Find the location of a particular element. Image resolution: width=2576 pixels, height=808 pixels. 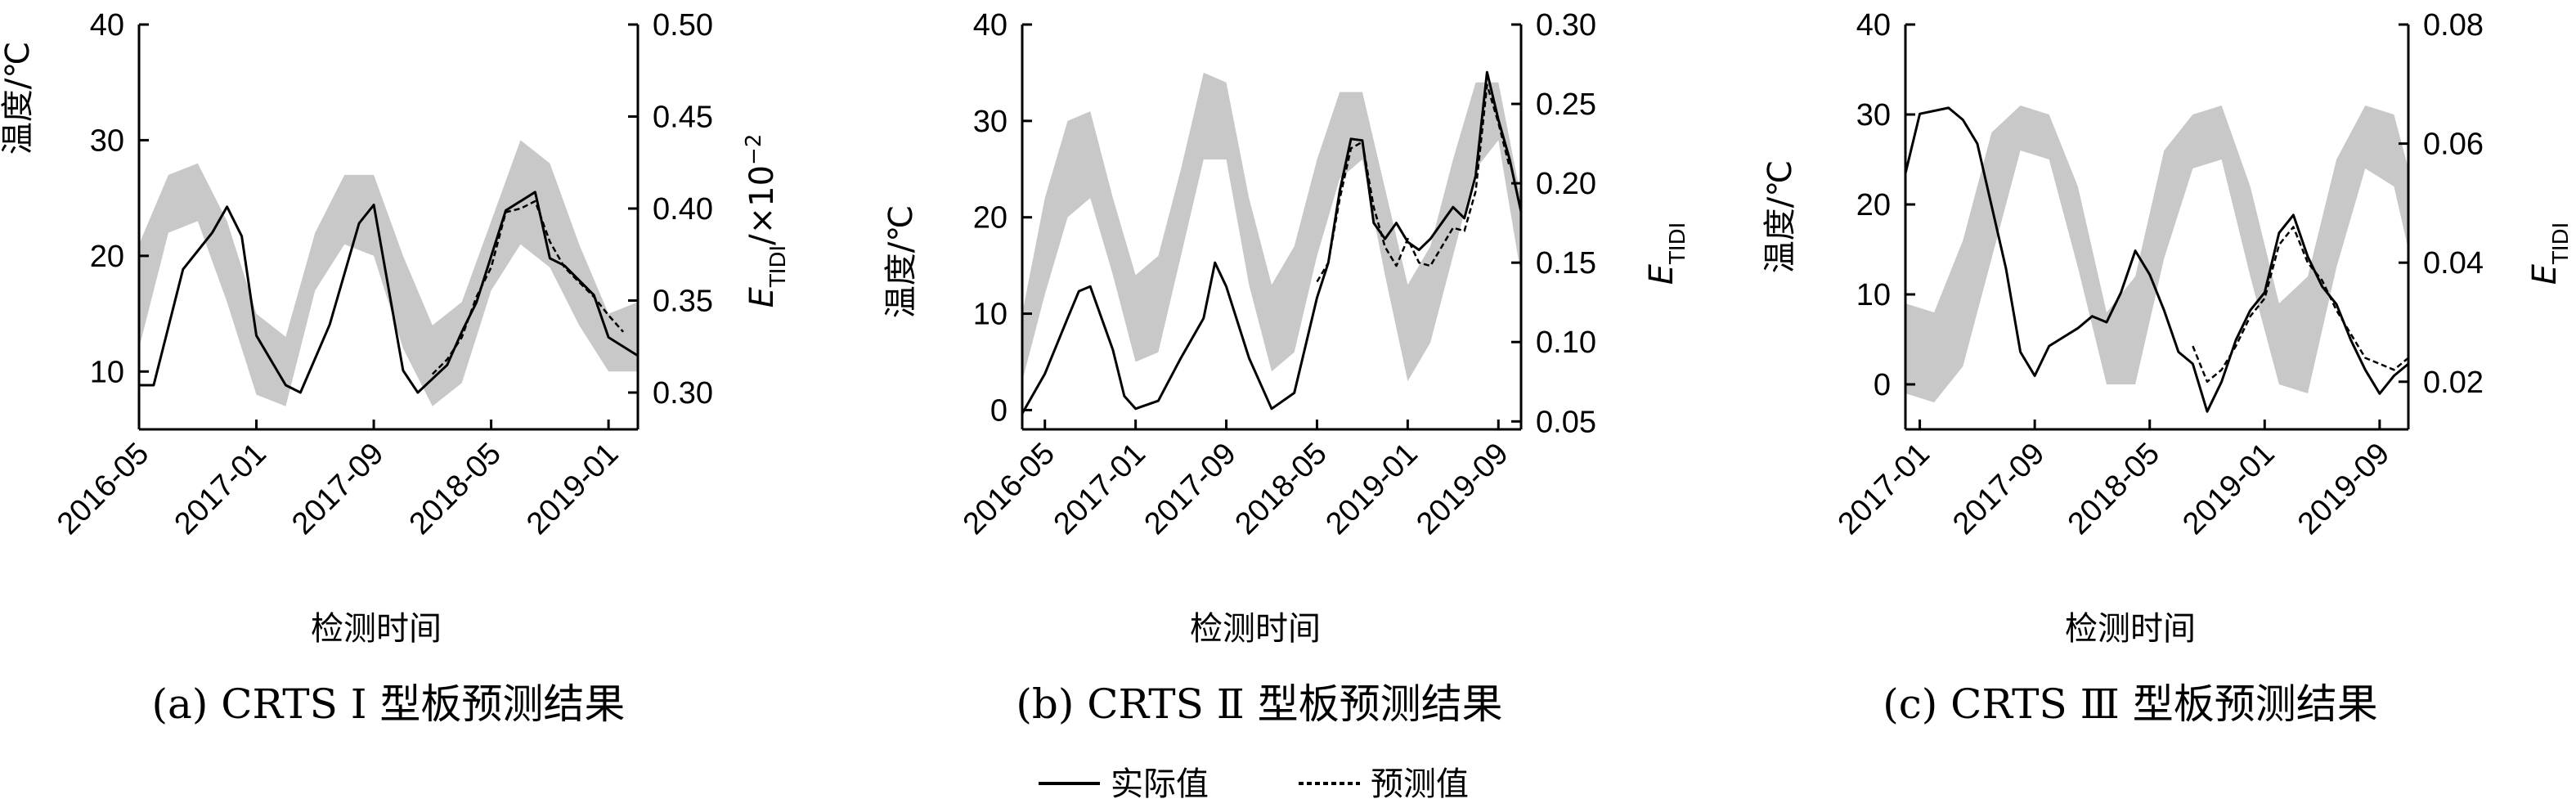

x-tick-label-b: 2017-09 is located at coordinates (1190, 489).